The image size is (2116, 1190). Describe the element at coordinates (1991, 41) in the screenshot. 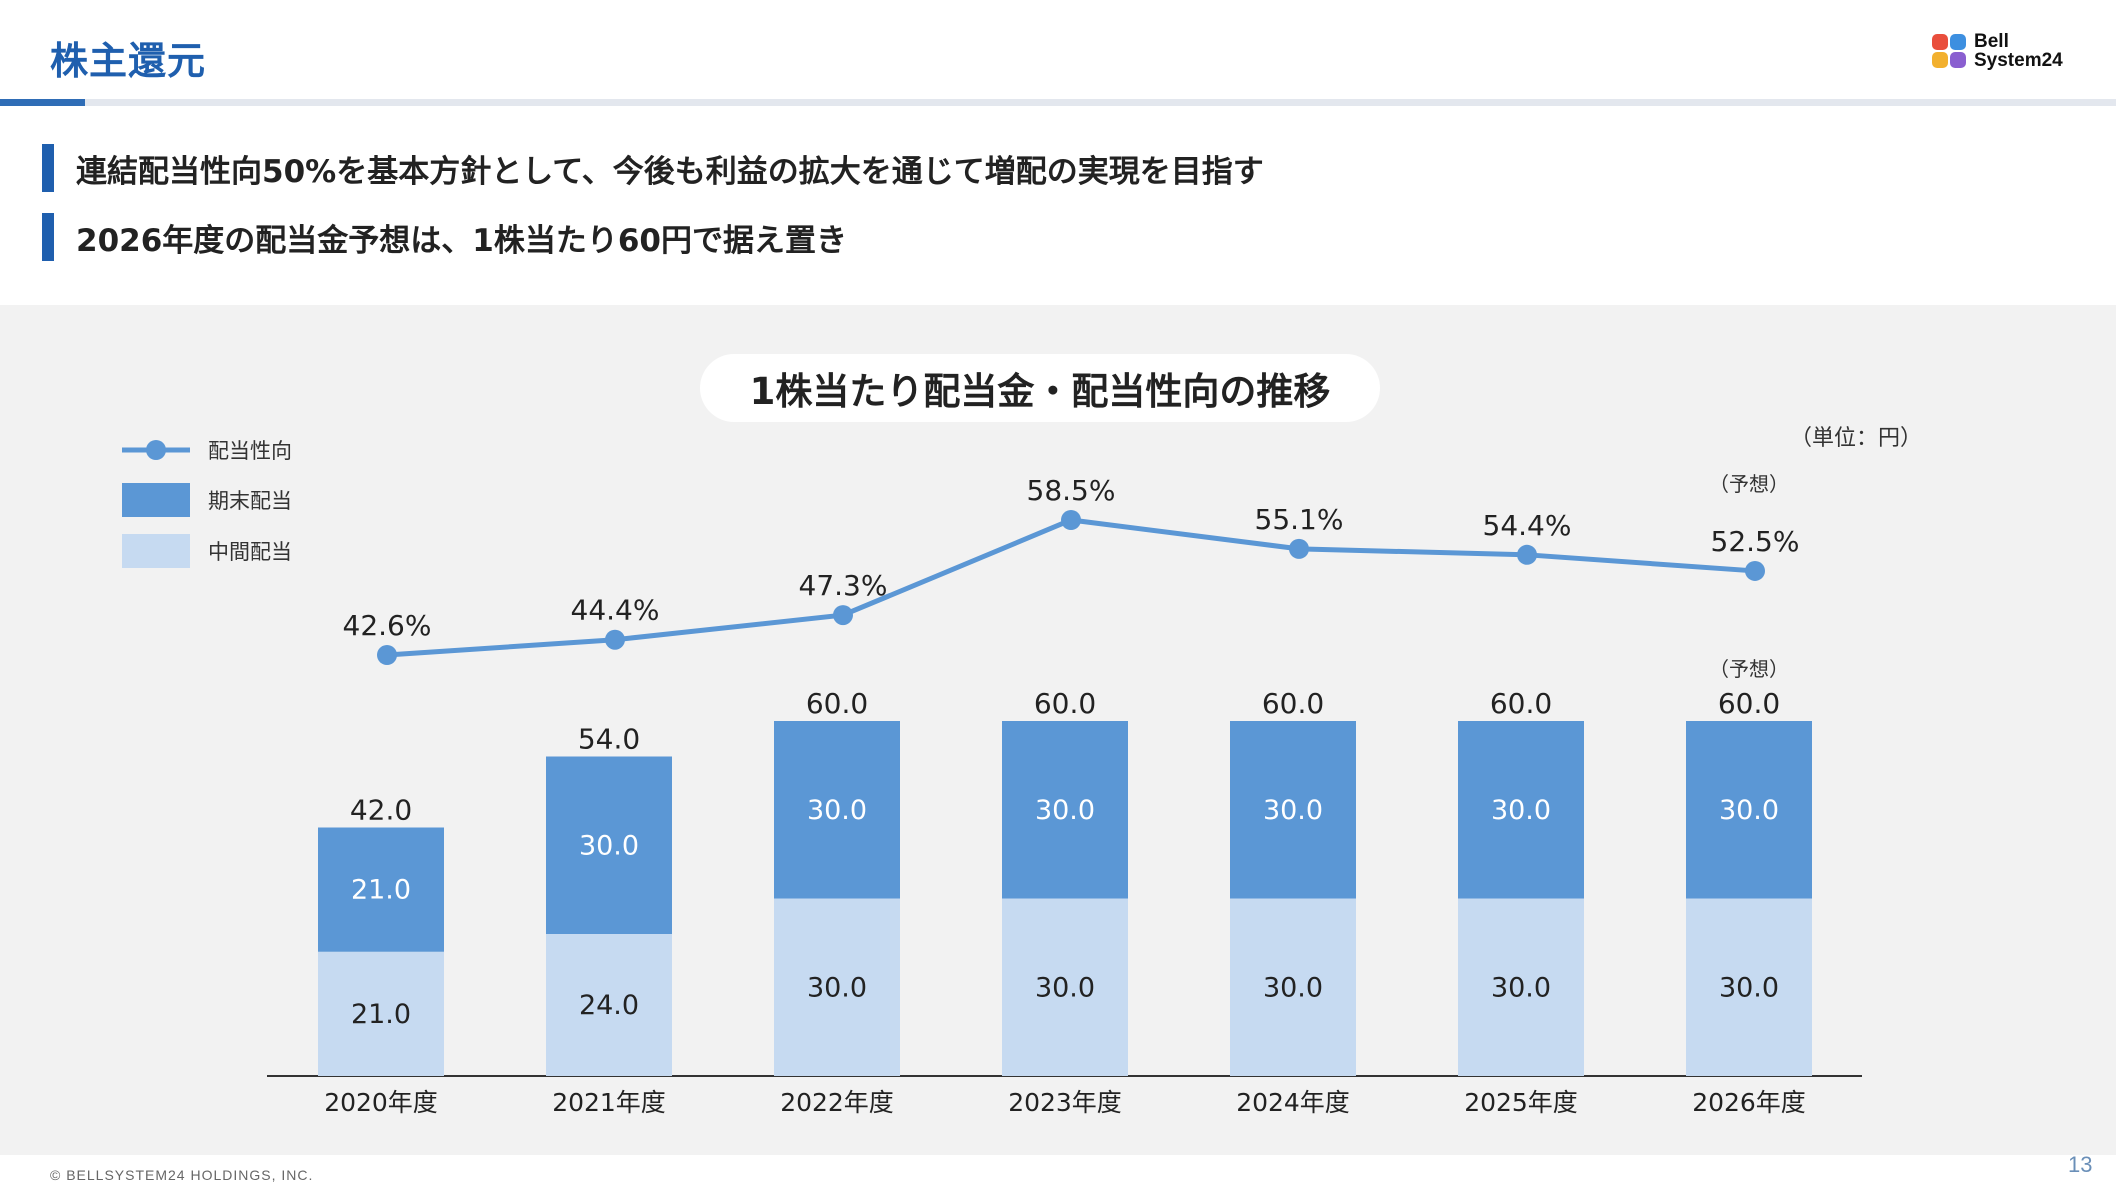

I see `logo-text-line1: Bell` at that location.